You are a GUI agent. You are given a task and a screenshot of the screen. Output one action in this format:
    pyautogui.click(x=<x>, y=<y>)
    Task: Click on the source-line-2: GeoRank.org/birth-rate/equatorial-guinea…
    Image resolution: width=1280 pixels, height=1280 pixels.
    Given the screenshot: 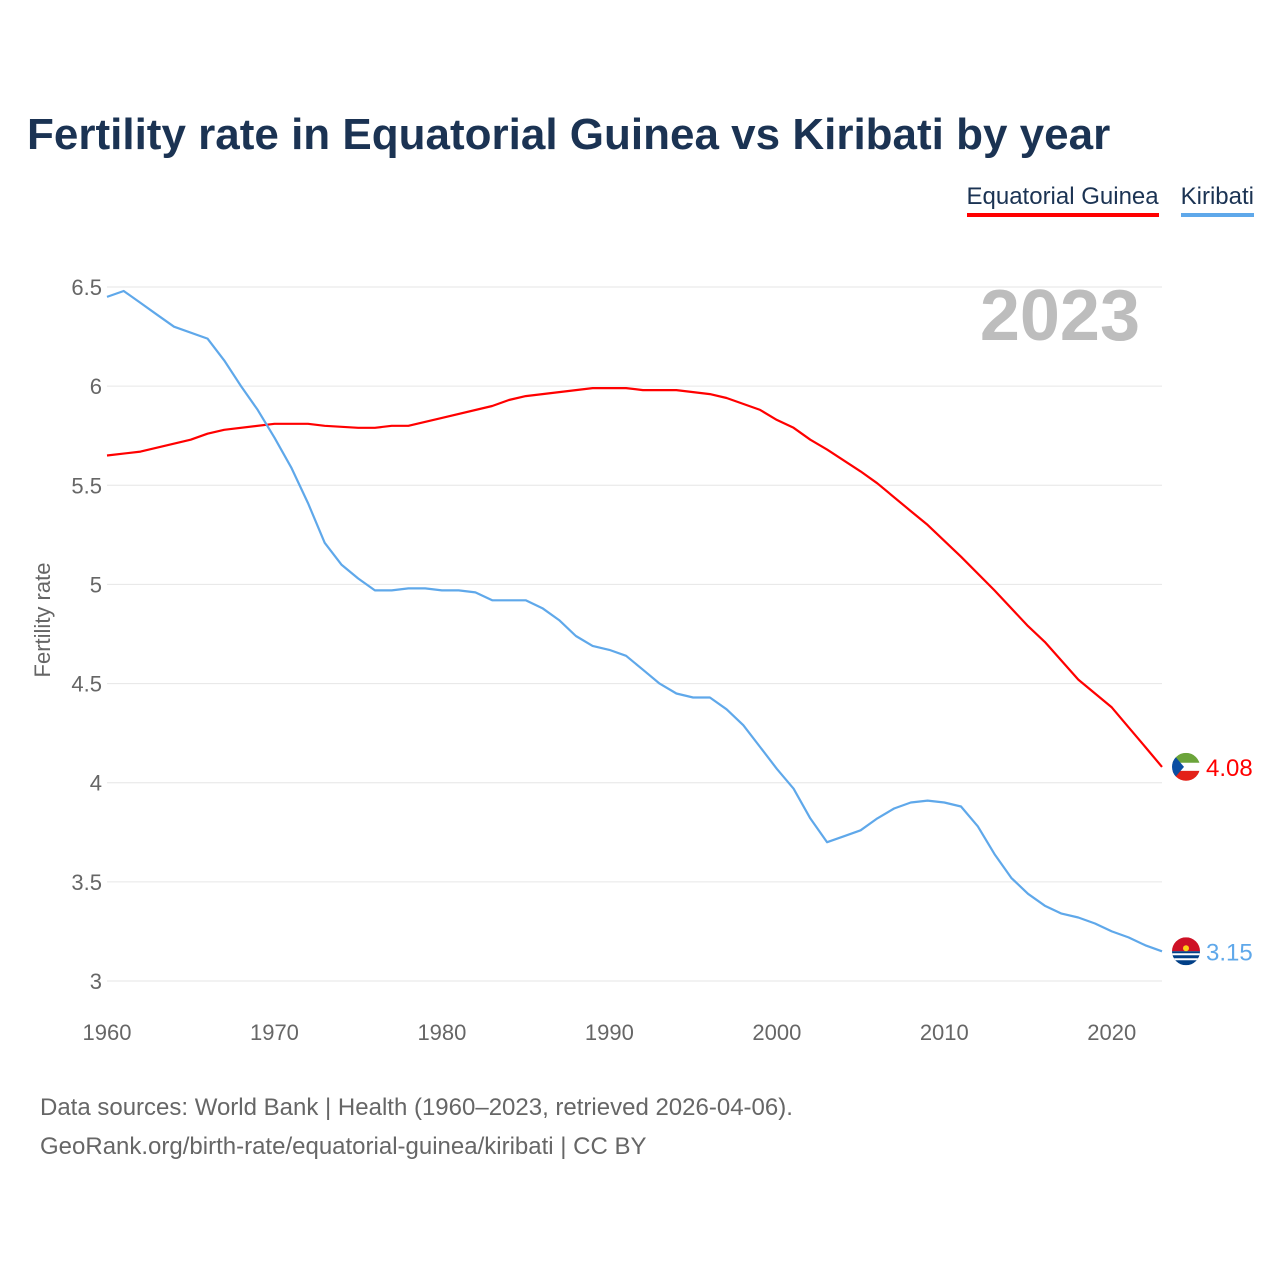 What is the action you would take?
    pyautogui.click(x=343, y=1146)
    